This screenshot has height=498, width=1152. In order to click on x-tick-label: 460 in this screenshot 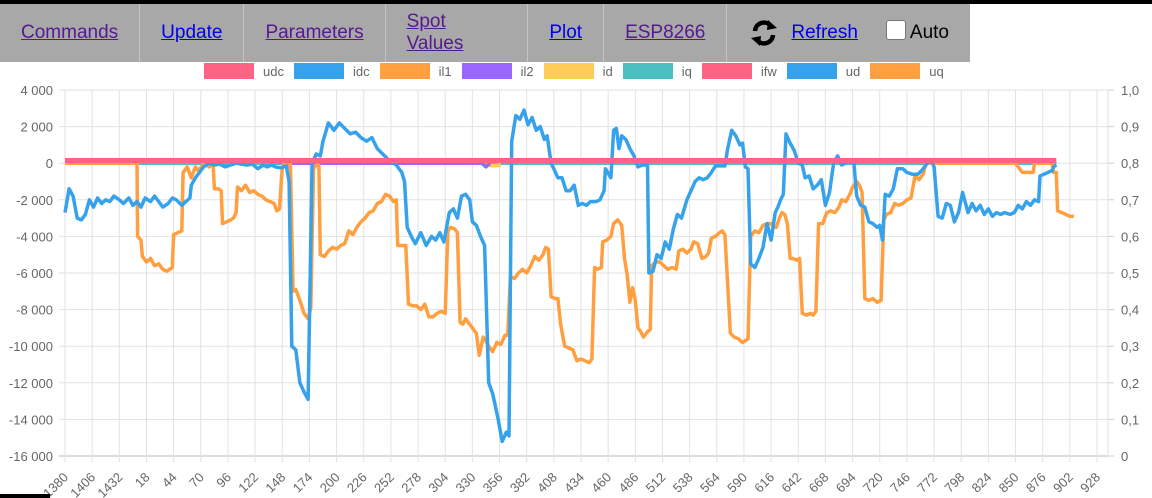, I will do `click(601, 483)`.